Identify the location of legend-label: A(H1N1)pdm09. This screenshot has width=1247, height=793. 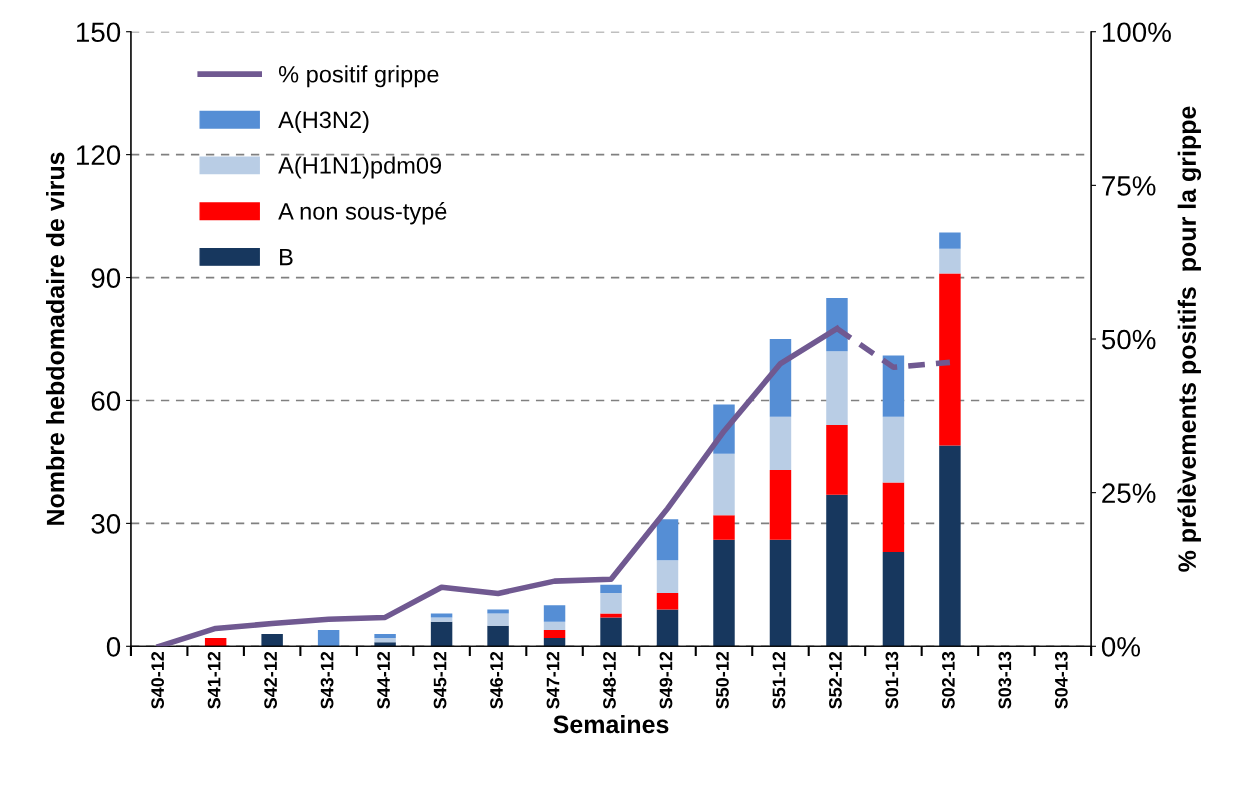
(360, 167).